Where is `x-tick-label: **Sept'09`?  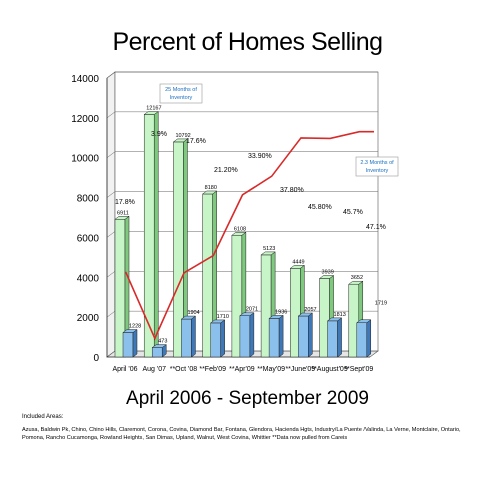
x-tick-label: **Sept'09 is located at coordinates (358, 369).